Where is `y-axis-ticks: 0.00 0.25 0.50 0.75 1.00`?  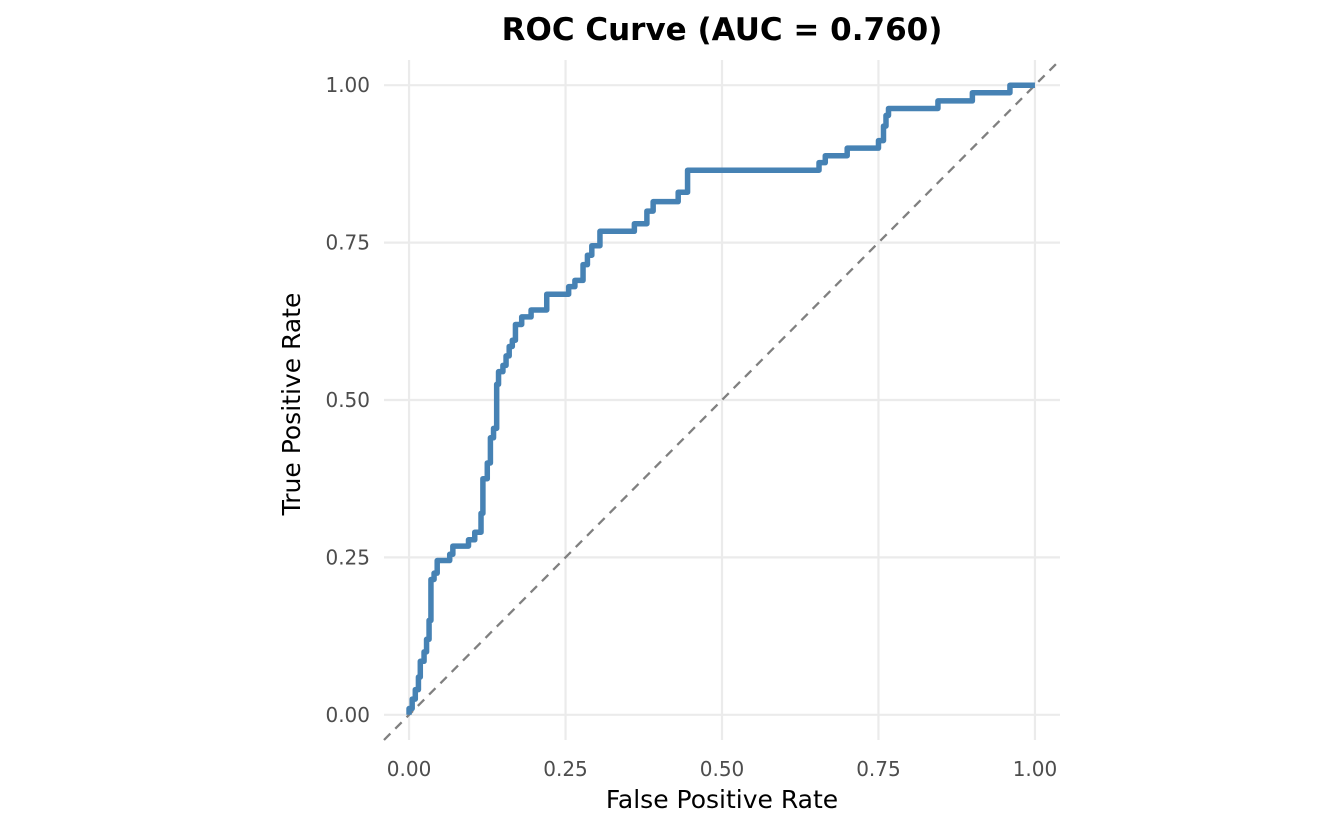
y-axis-ticks: 0.00 0.25 0.50 0.75 1.00 is located at coordinates (347, 400).